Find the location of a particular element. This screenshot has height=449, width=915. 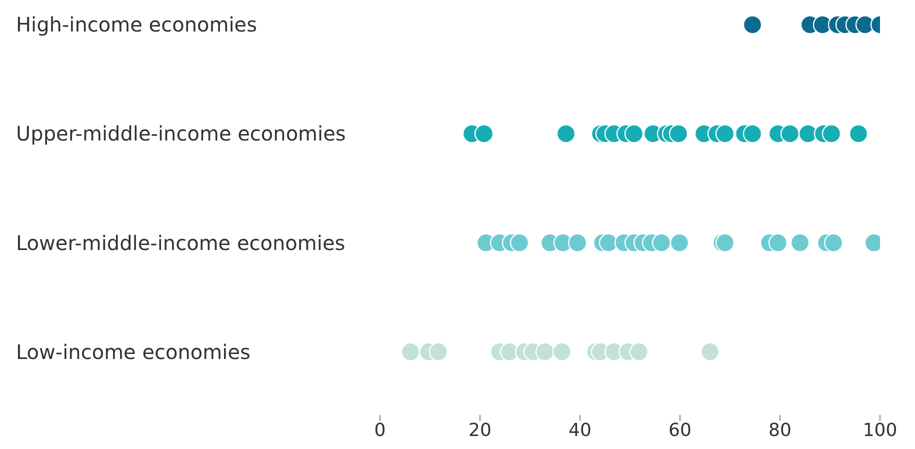

x-tick-label: 60 is located at coordinates (680, 430).